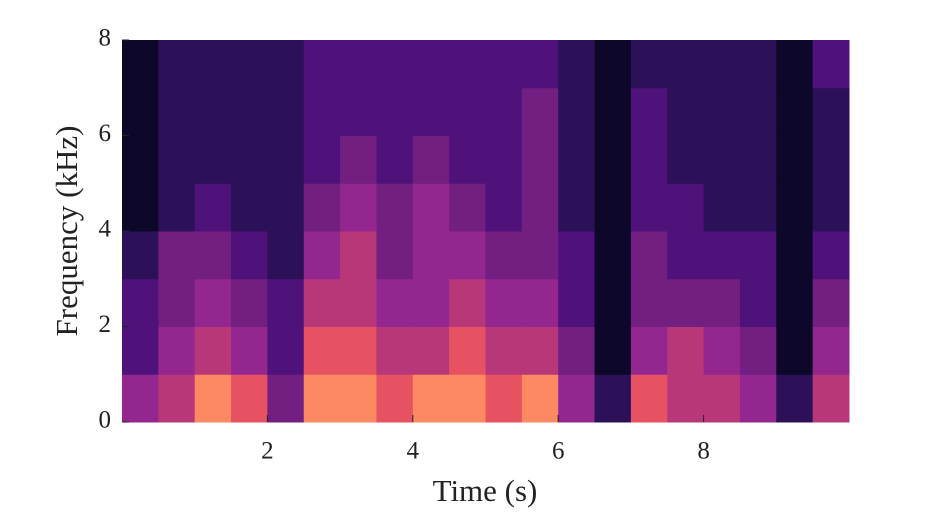 This screenshot has height=515, width=938. What do you see at coordinates (105, 38) in the screenshot?
I see `y-tick-label: 8` at bounding box center [105, 38].